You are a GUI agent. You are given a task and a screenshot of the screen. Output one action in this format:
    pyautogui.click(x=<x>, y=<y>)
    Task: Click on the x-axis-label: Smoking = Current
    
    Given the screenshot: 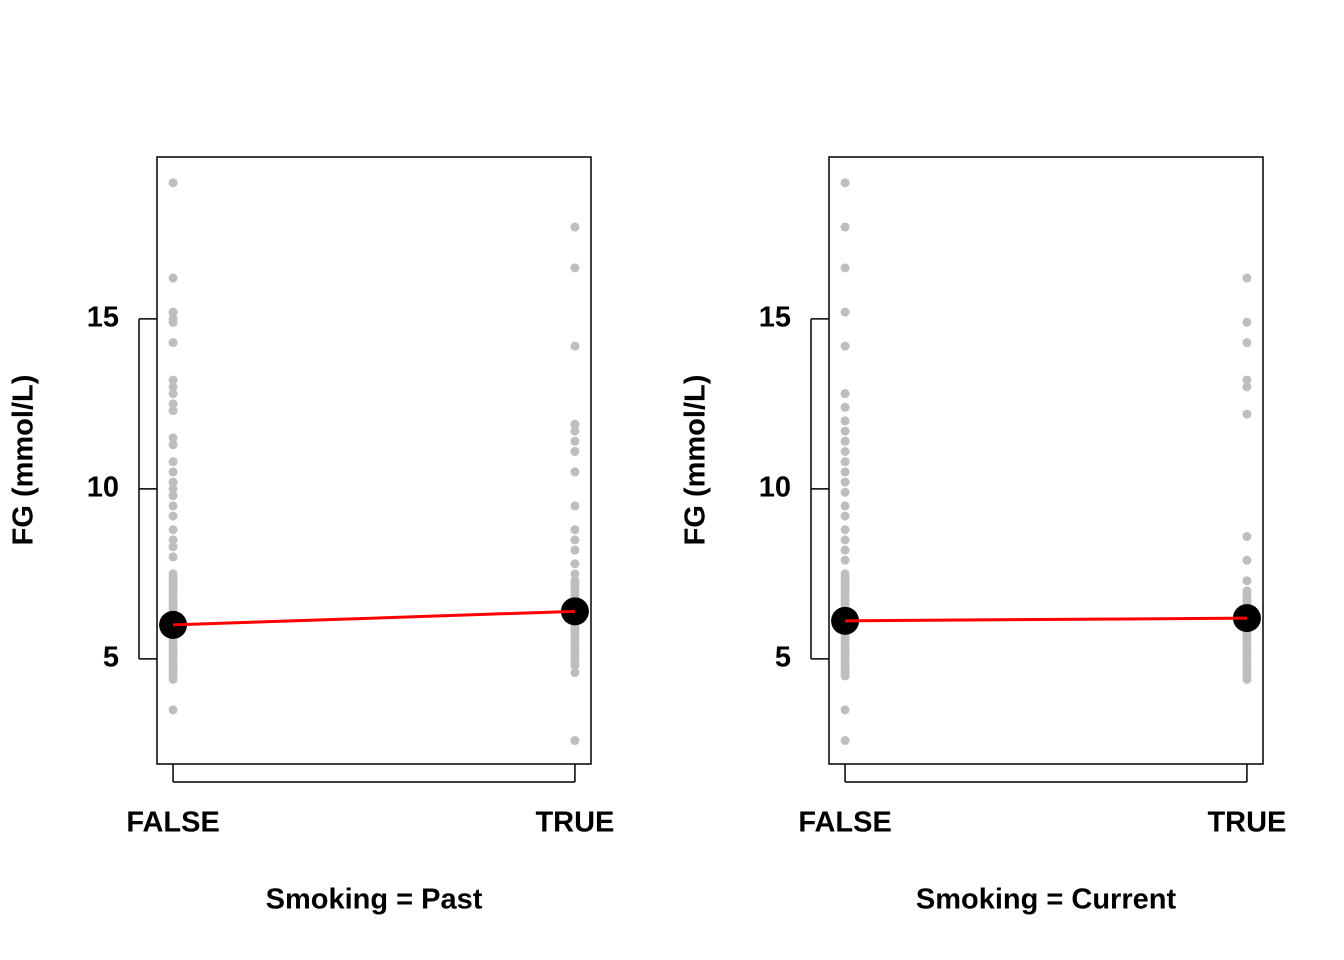 What is the action you would take?
    pyautogui.click(x=1046, y=900)
    